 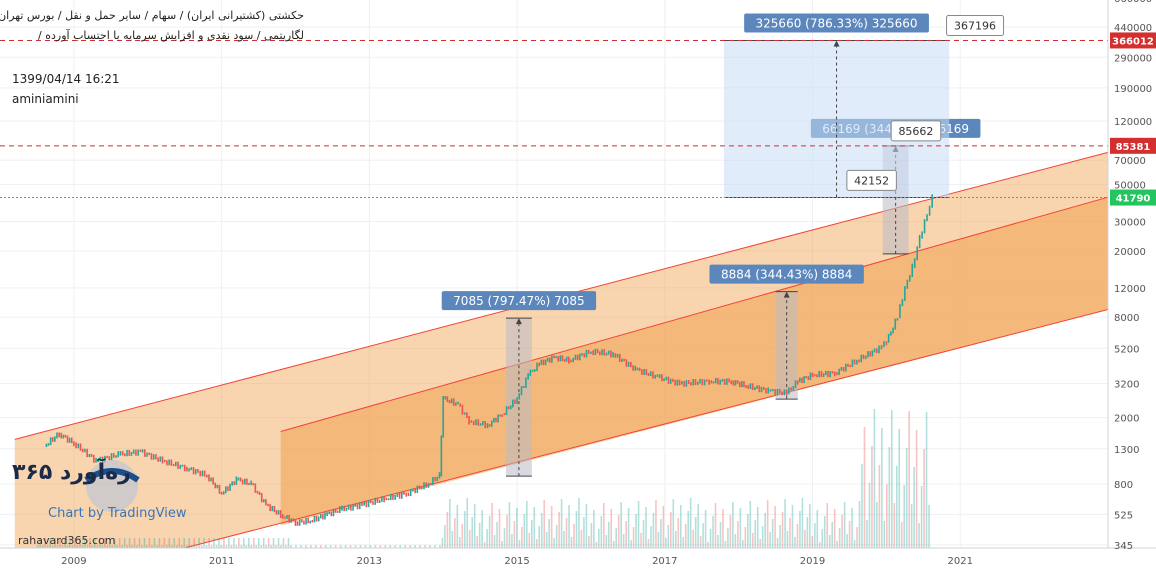 I want to click on y-tick-label: 1300, so click(x=1126, y=450).